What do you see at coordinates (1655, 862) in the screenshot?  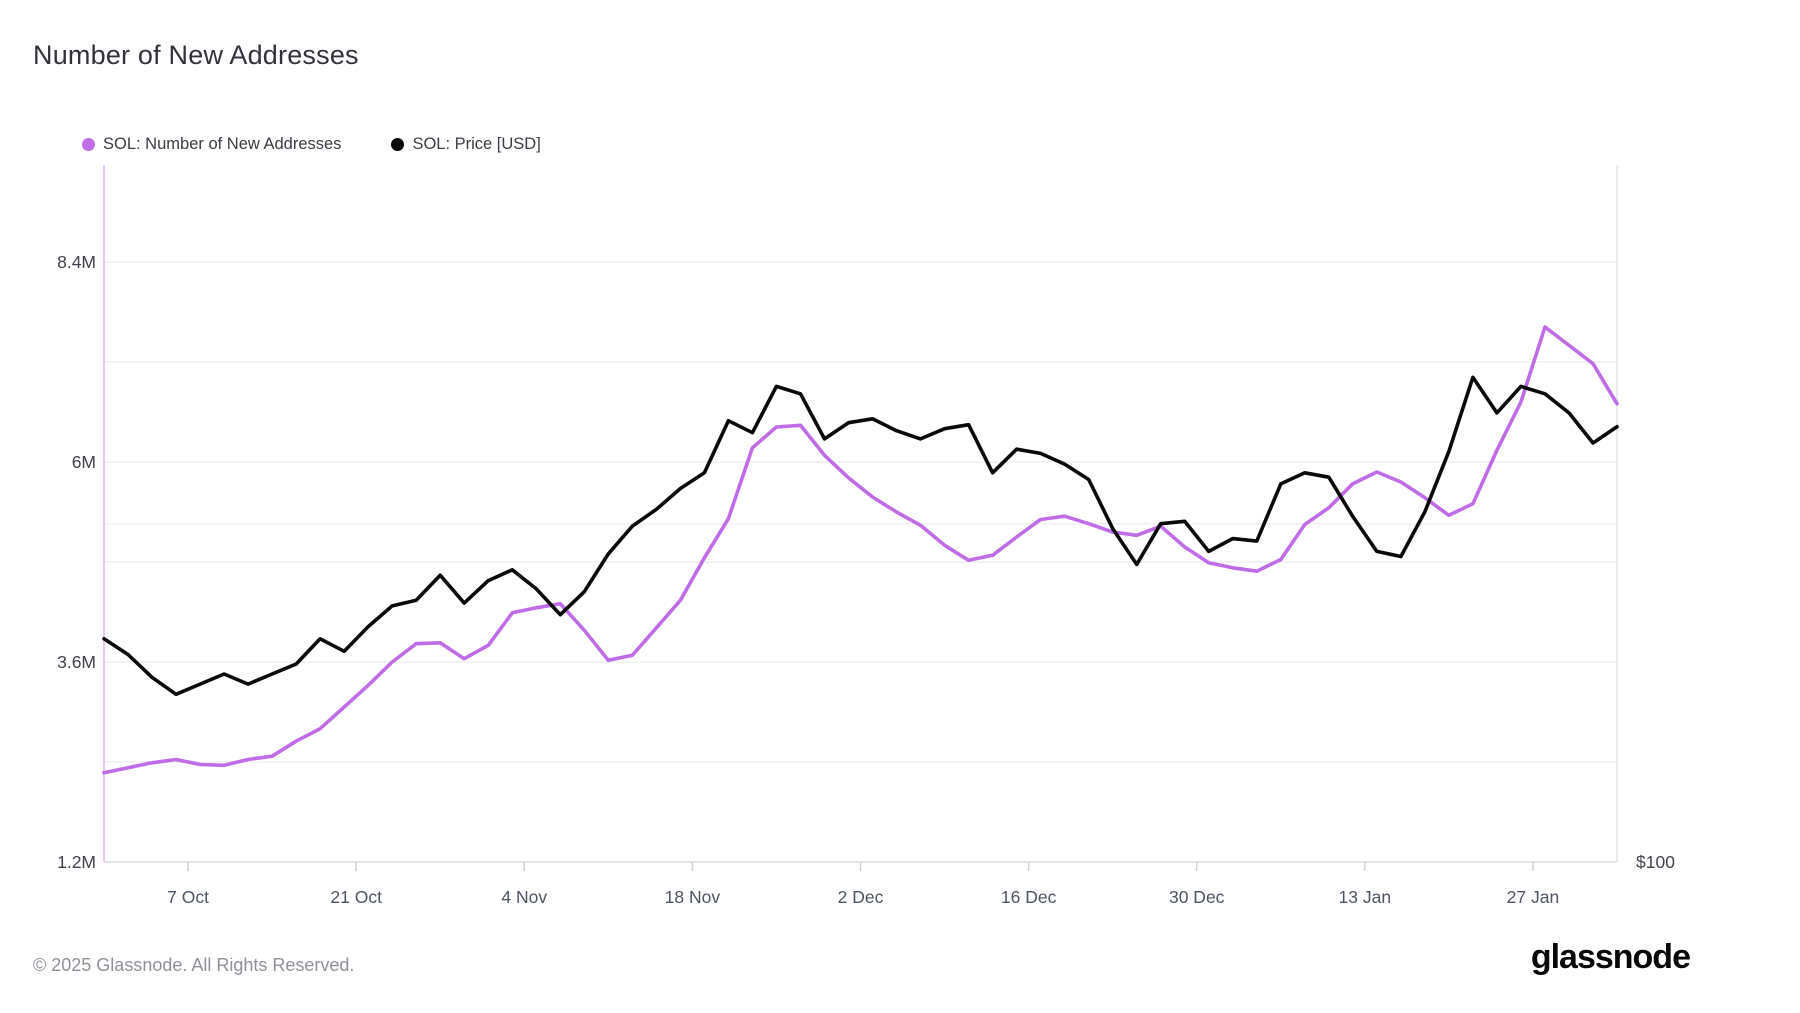 I see `price-axis-label: $100` at bounding box center [1655, 862].